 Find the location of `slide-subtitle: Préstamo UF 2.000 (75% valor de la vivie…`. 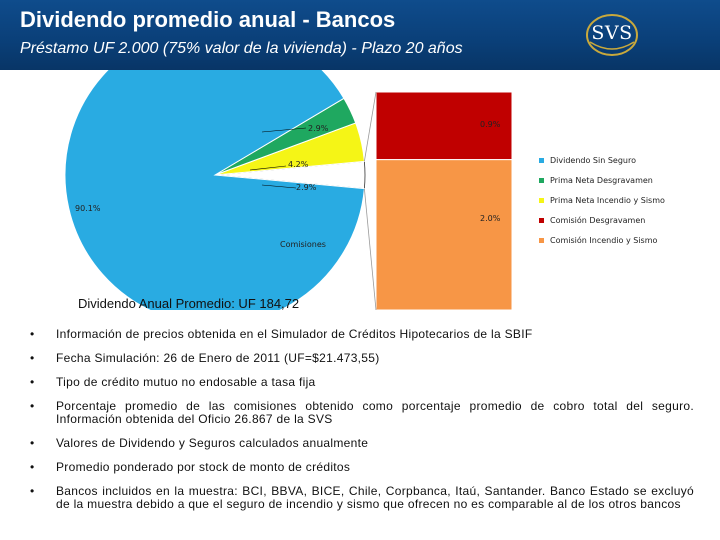

slide-subtitle: Préstamo UF 2.000 (75% valor de la vivie… is located at coordinates (241, 48).